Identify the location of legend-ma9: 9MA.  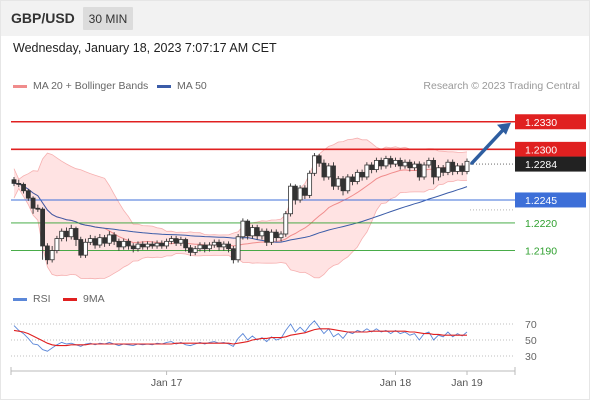
(84, 299).